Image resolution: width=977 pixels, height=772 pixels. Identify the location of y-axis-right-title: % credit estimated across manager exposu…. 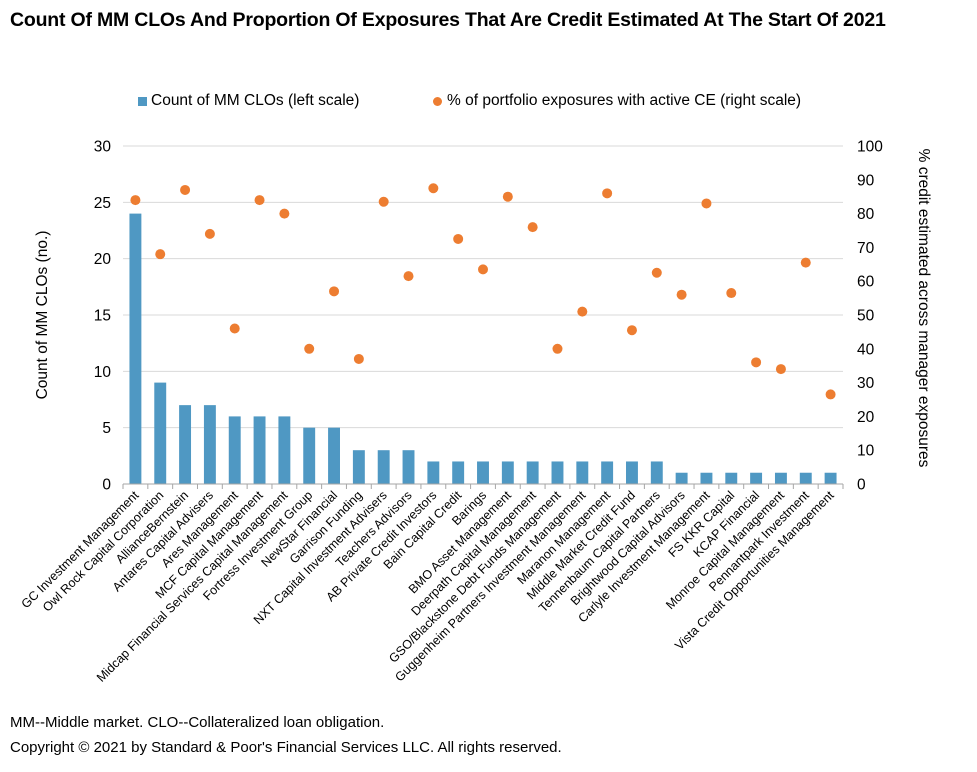
(923, 308).